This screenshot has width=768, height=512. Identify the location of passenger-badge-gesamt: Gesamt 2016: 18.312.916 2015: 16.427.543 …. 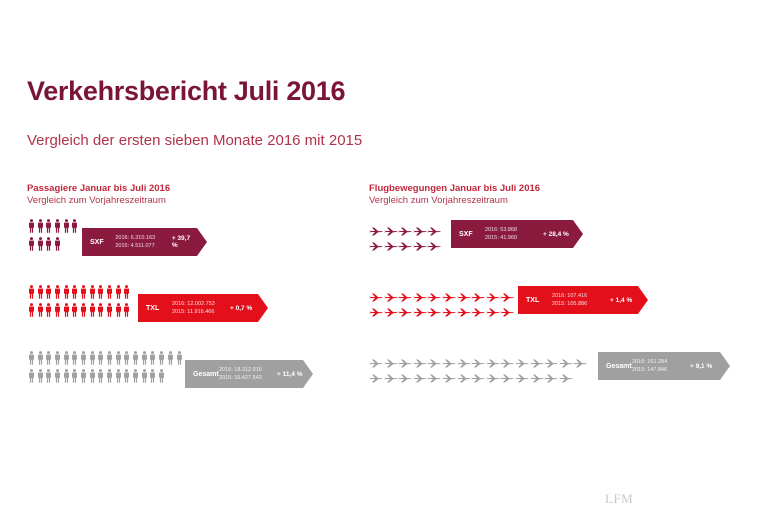
(249, 374).